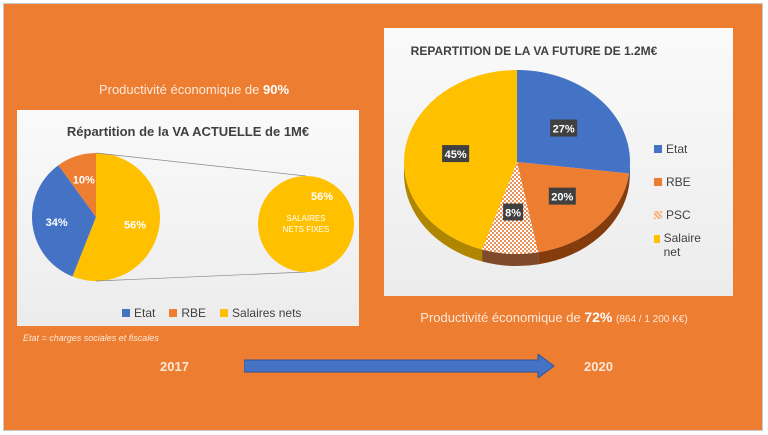  What do you see at coordinates (443, 212) in the screenshot?
I see `pie-side-salaire-net` at bounding box center [443, 212].